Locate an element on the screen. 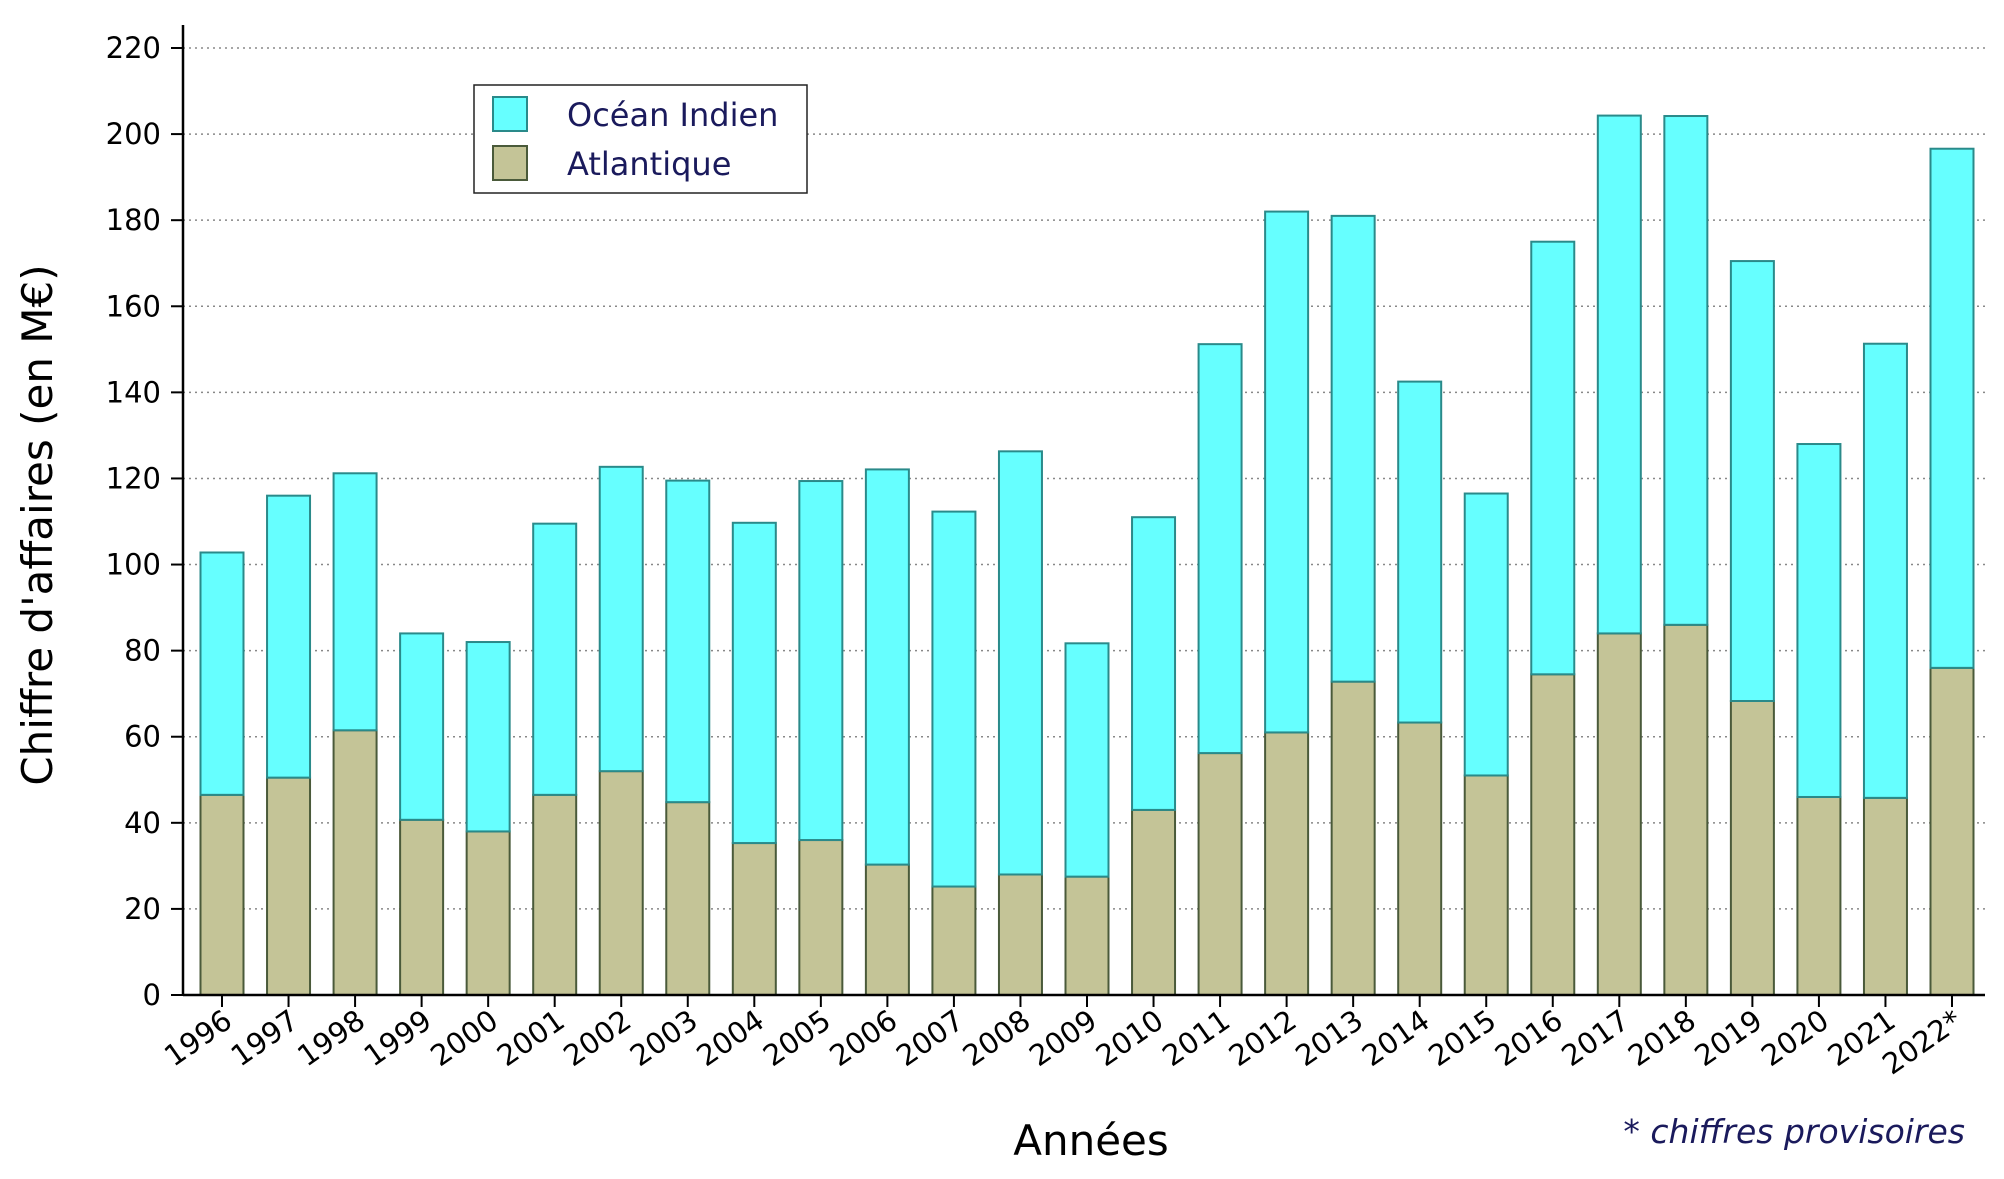 This screenshot has height=1179, width=2004. bar-atlantique-1996 is located at coordinates (222, 894).